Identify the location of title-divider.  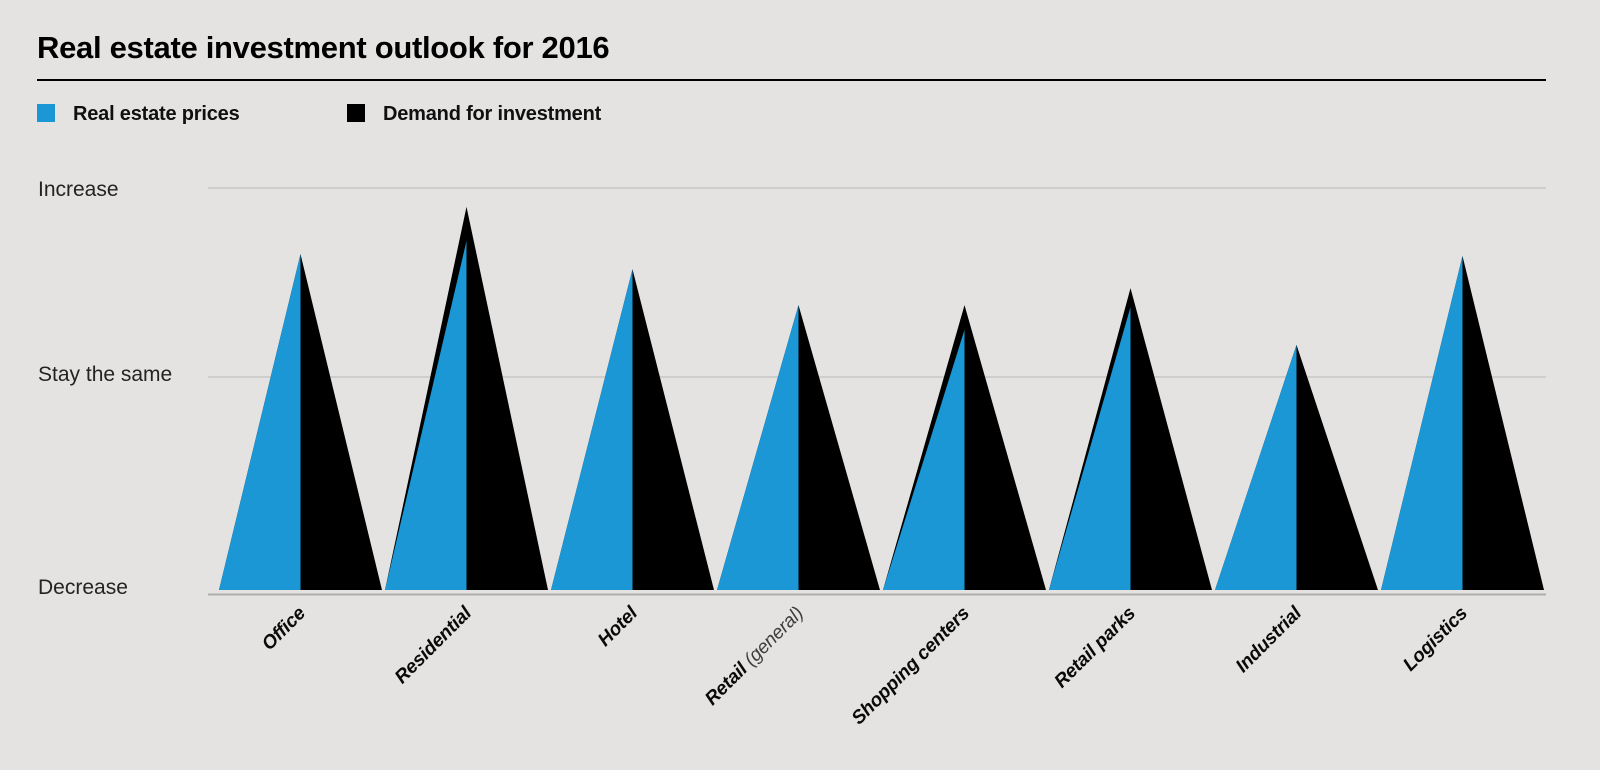
(791, 80).